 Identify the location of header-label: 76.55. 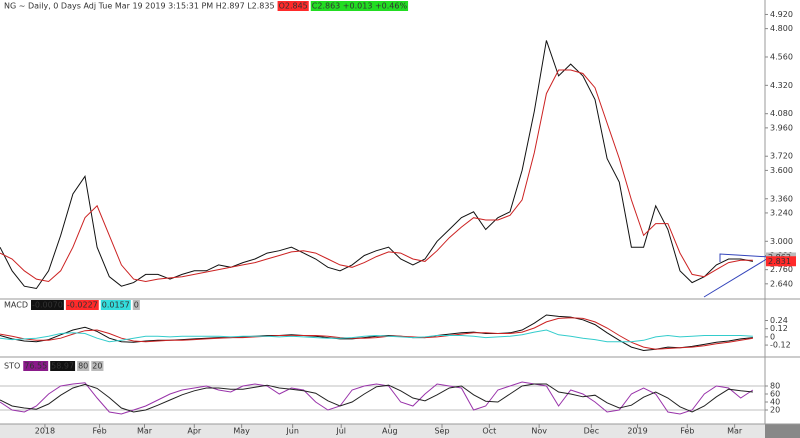
(35, 366).